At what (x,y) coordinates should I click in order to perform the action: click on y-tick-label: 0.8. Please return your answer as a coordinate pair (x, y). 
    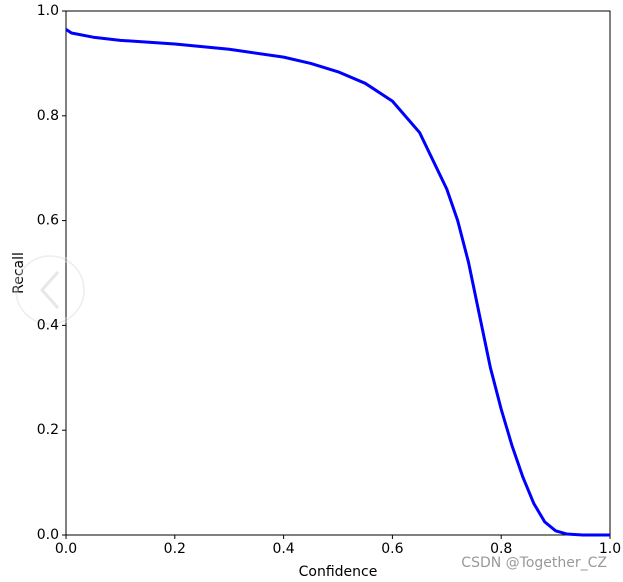
    Looking at the image, I should click on (48, 116).